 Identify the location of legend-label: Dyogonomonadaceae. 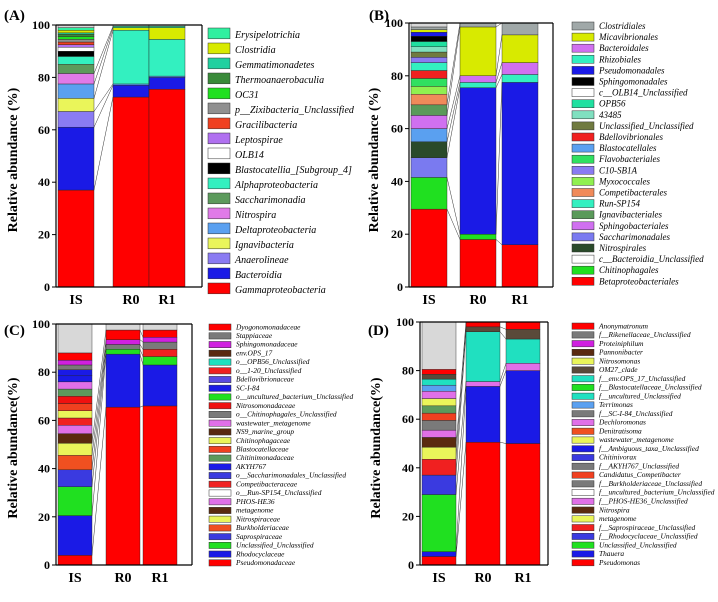
(268, 326).